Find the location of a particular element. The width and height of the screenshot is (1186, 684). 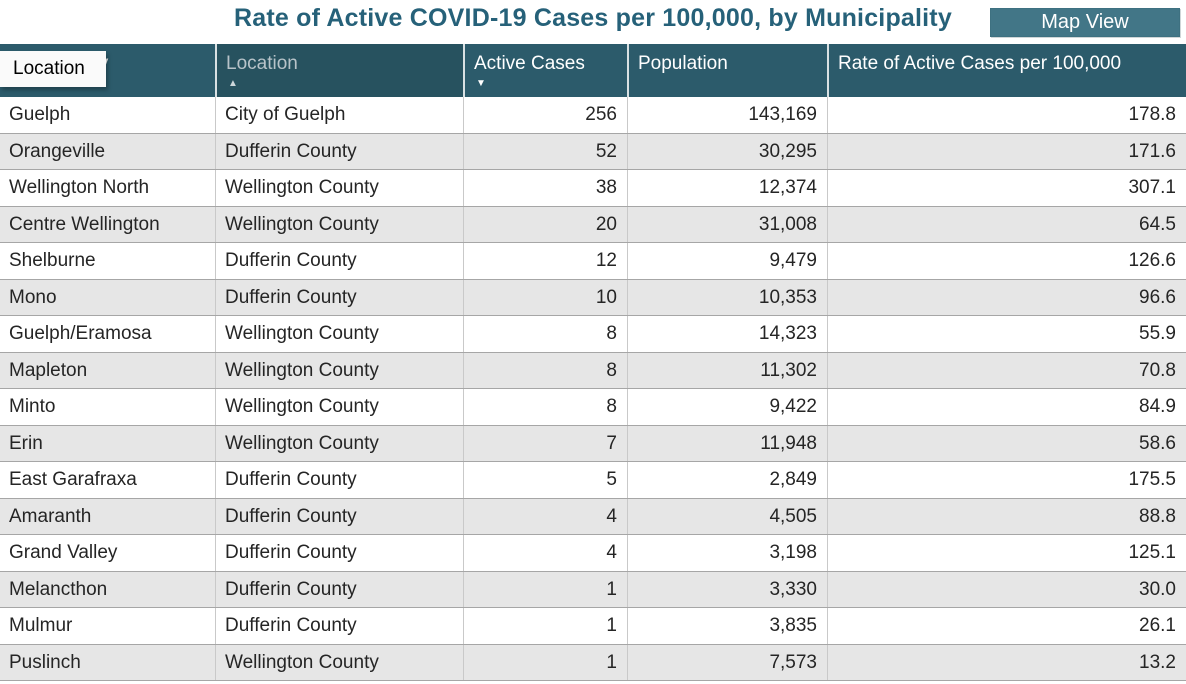

table-row: Orangeville Dufferin County 52 30,295 171.6 is located at coordinates (593, 151).